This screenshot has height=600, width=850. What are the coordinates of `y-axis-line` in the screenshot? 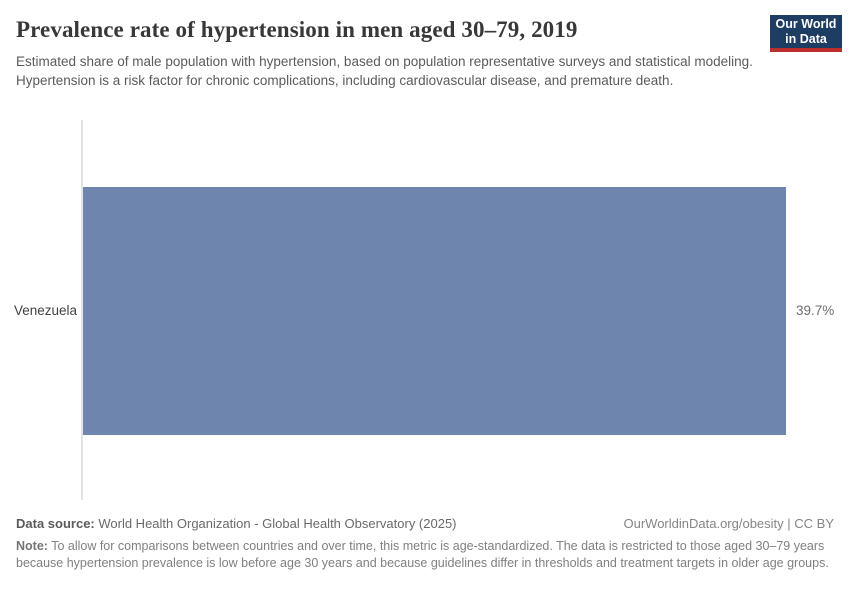 It's located at (82, 310).